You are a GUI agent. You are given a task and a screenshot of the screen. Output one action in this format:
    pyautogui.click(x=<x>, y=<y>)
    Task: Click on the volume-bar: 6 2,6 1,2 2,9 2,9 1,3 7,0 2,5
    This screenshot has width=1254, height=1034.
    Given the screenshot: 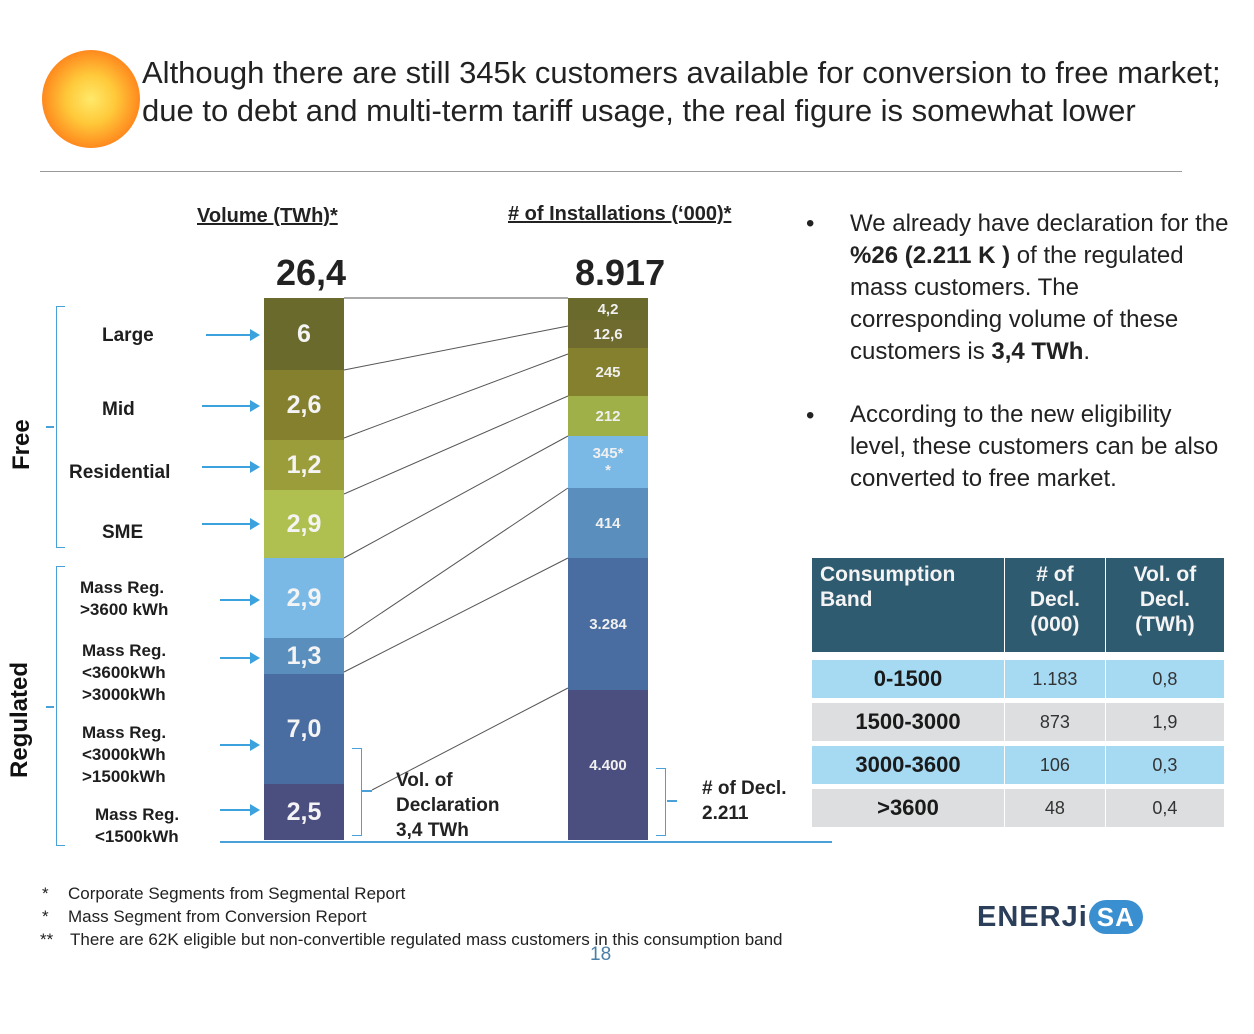 What is the action you would take?
    pyautogui.click(x=304, y=569)
    